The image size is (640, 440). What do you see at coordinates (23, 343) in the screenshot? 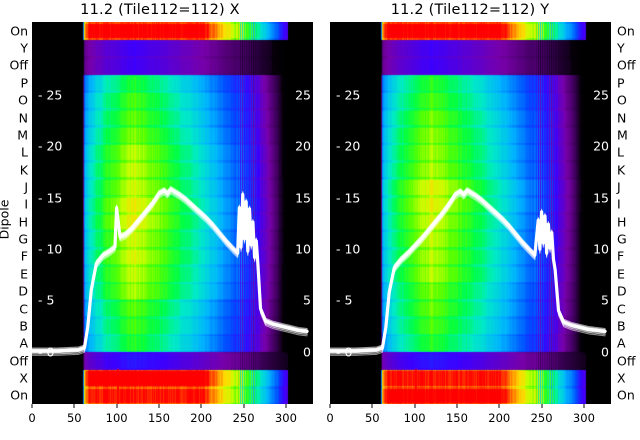
I see `category-label-left-18: A` at bounding box center [23, 343].